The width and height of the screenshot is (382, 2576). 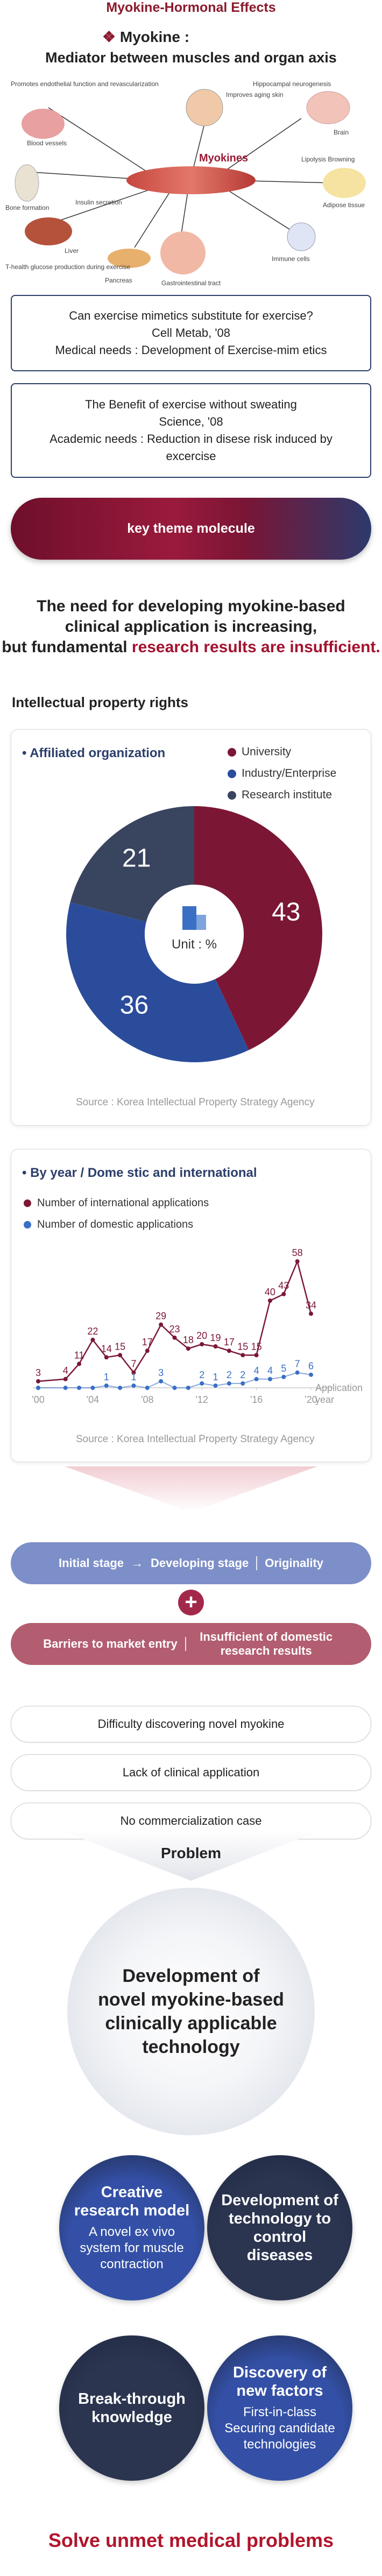 I want to click on footer: Solve unmet medical problems, so click(x=191, y=2540).